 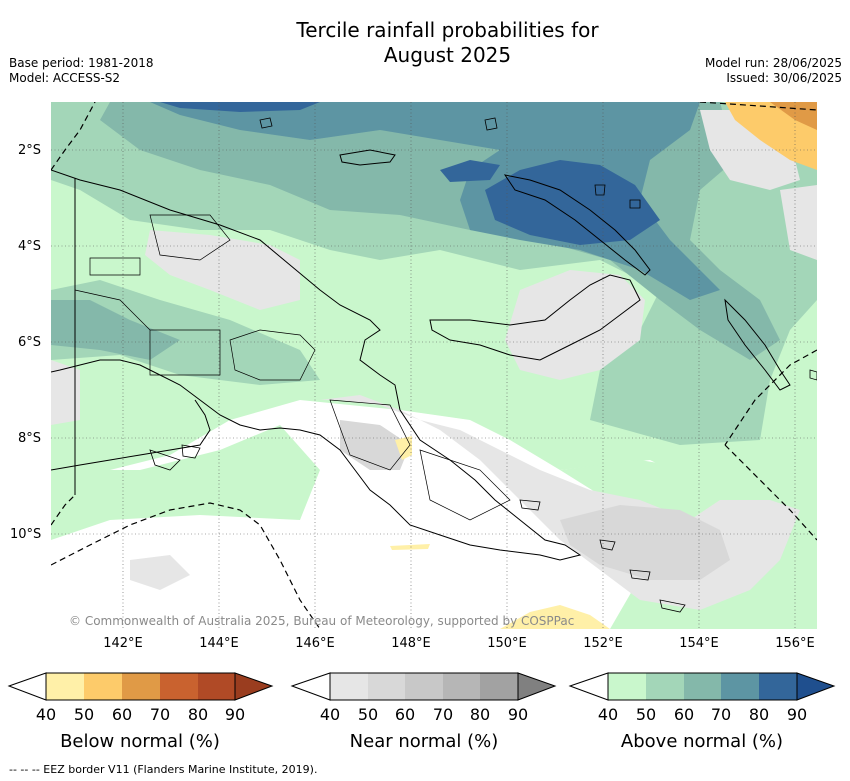 What do you see at coordinates (816, 686) in the screenshot?
I see `colorbar-above-upper-extension` at bounding box center [816, 686].